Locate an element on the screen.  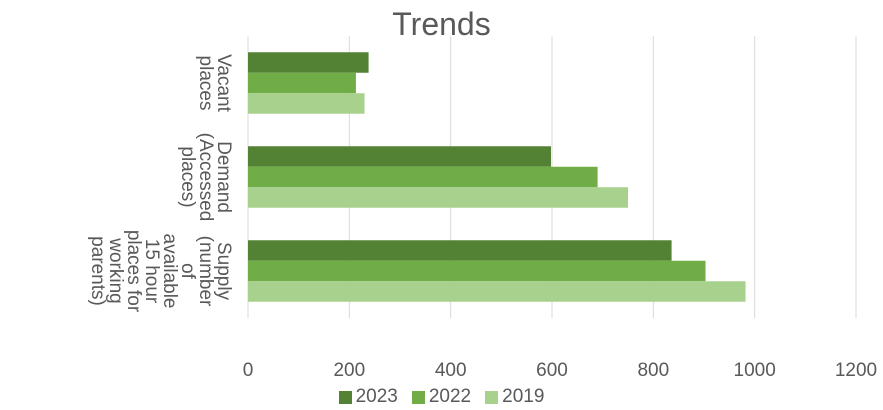
legend-label: 2019 is located at coordinates (523, 396).